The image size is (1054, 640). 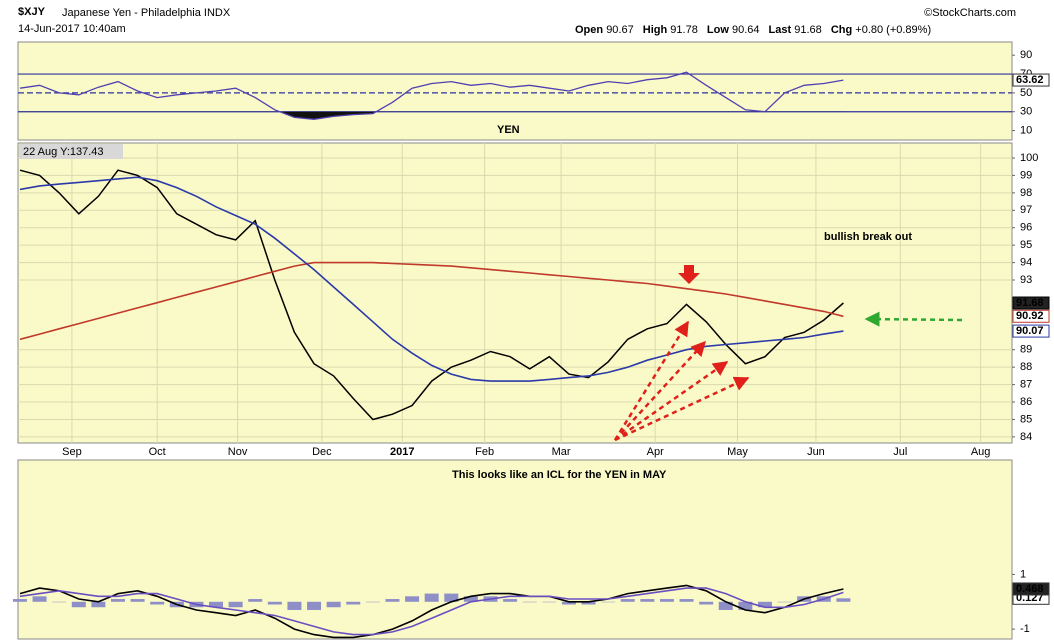 I want to click on quote-label: Low, so click(x=718, y=30).